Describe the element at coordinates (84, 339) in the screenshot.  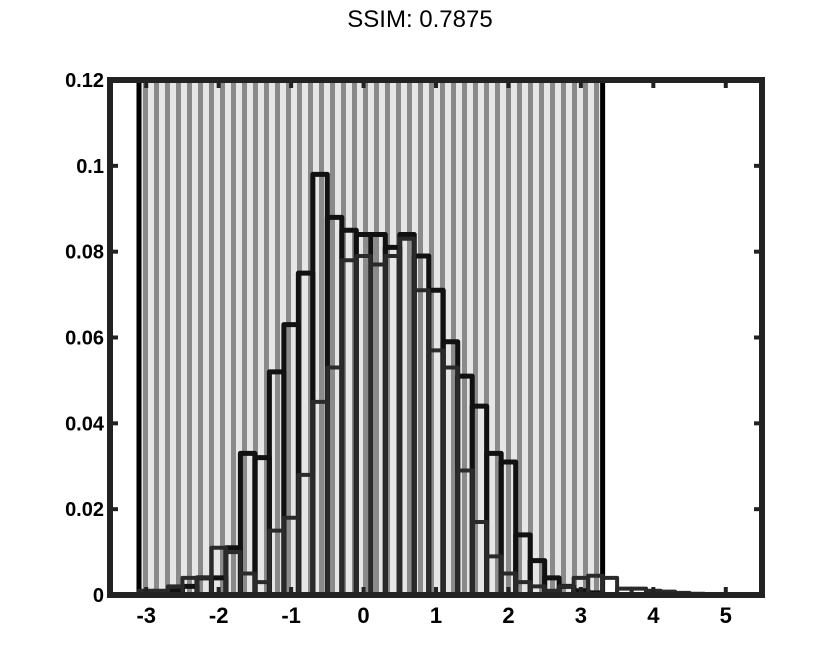
I see `y-tick-label: 0.06` at that location.